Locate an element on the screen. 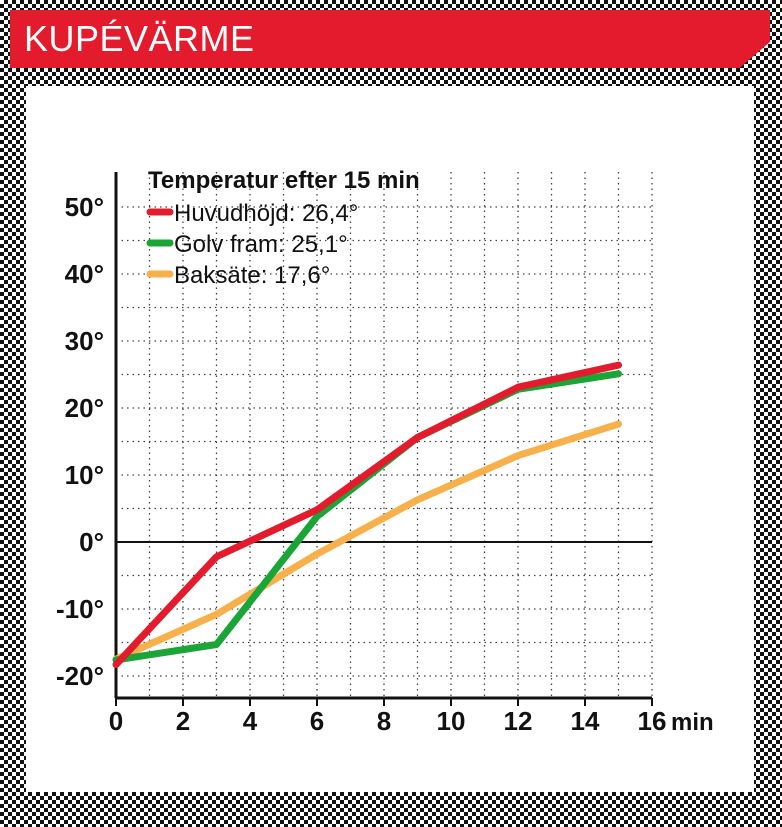 The width and height of the screenshot is (782, 827). x-tick-label: 2 is located at coordinates (183, 721).